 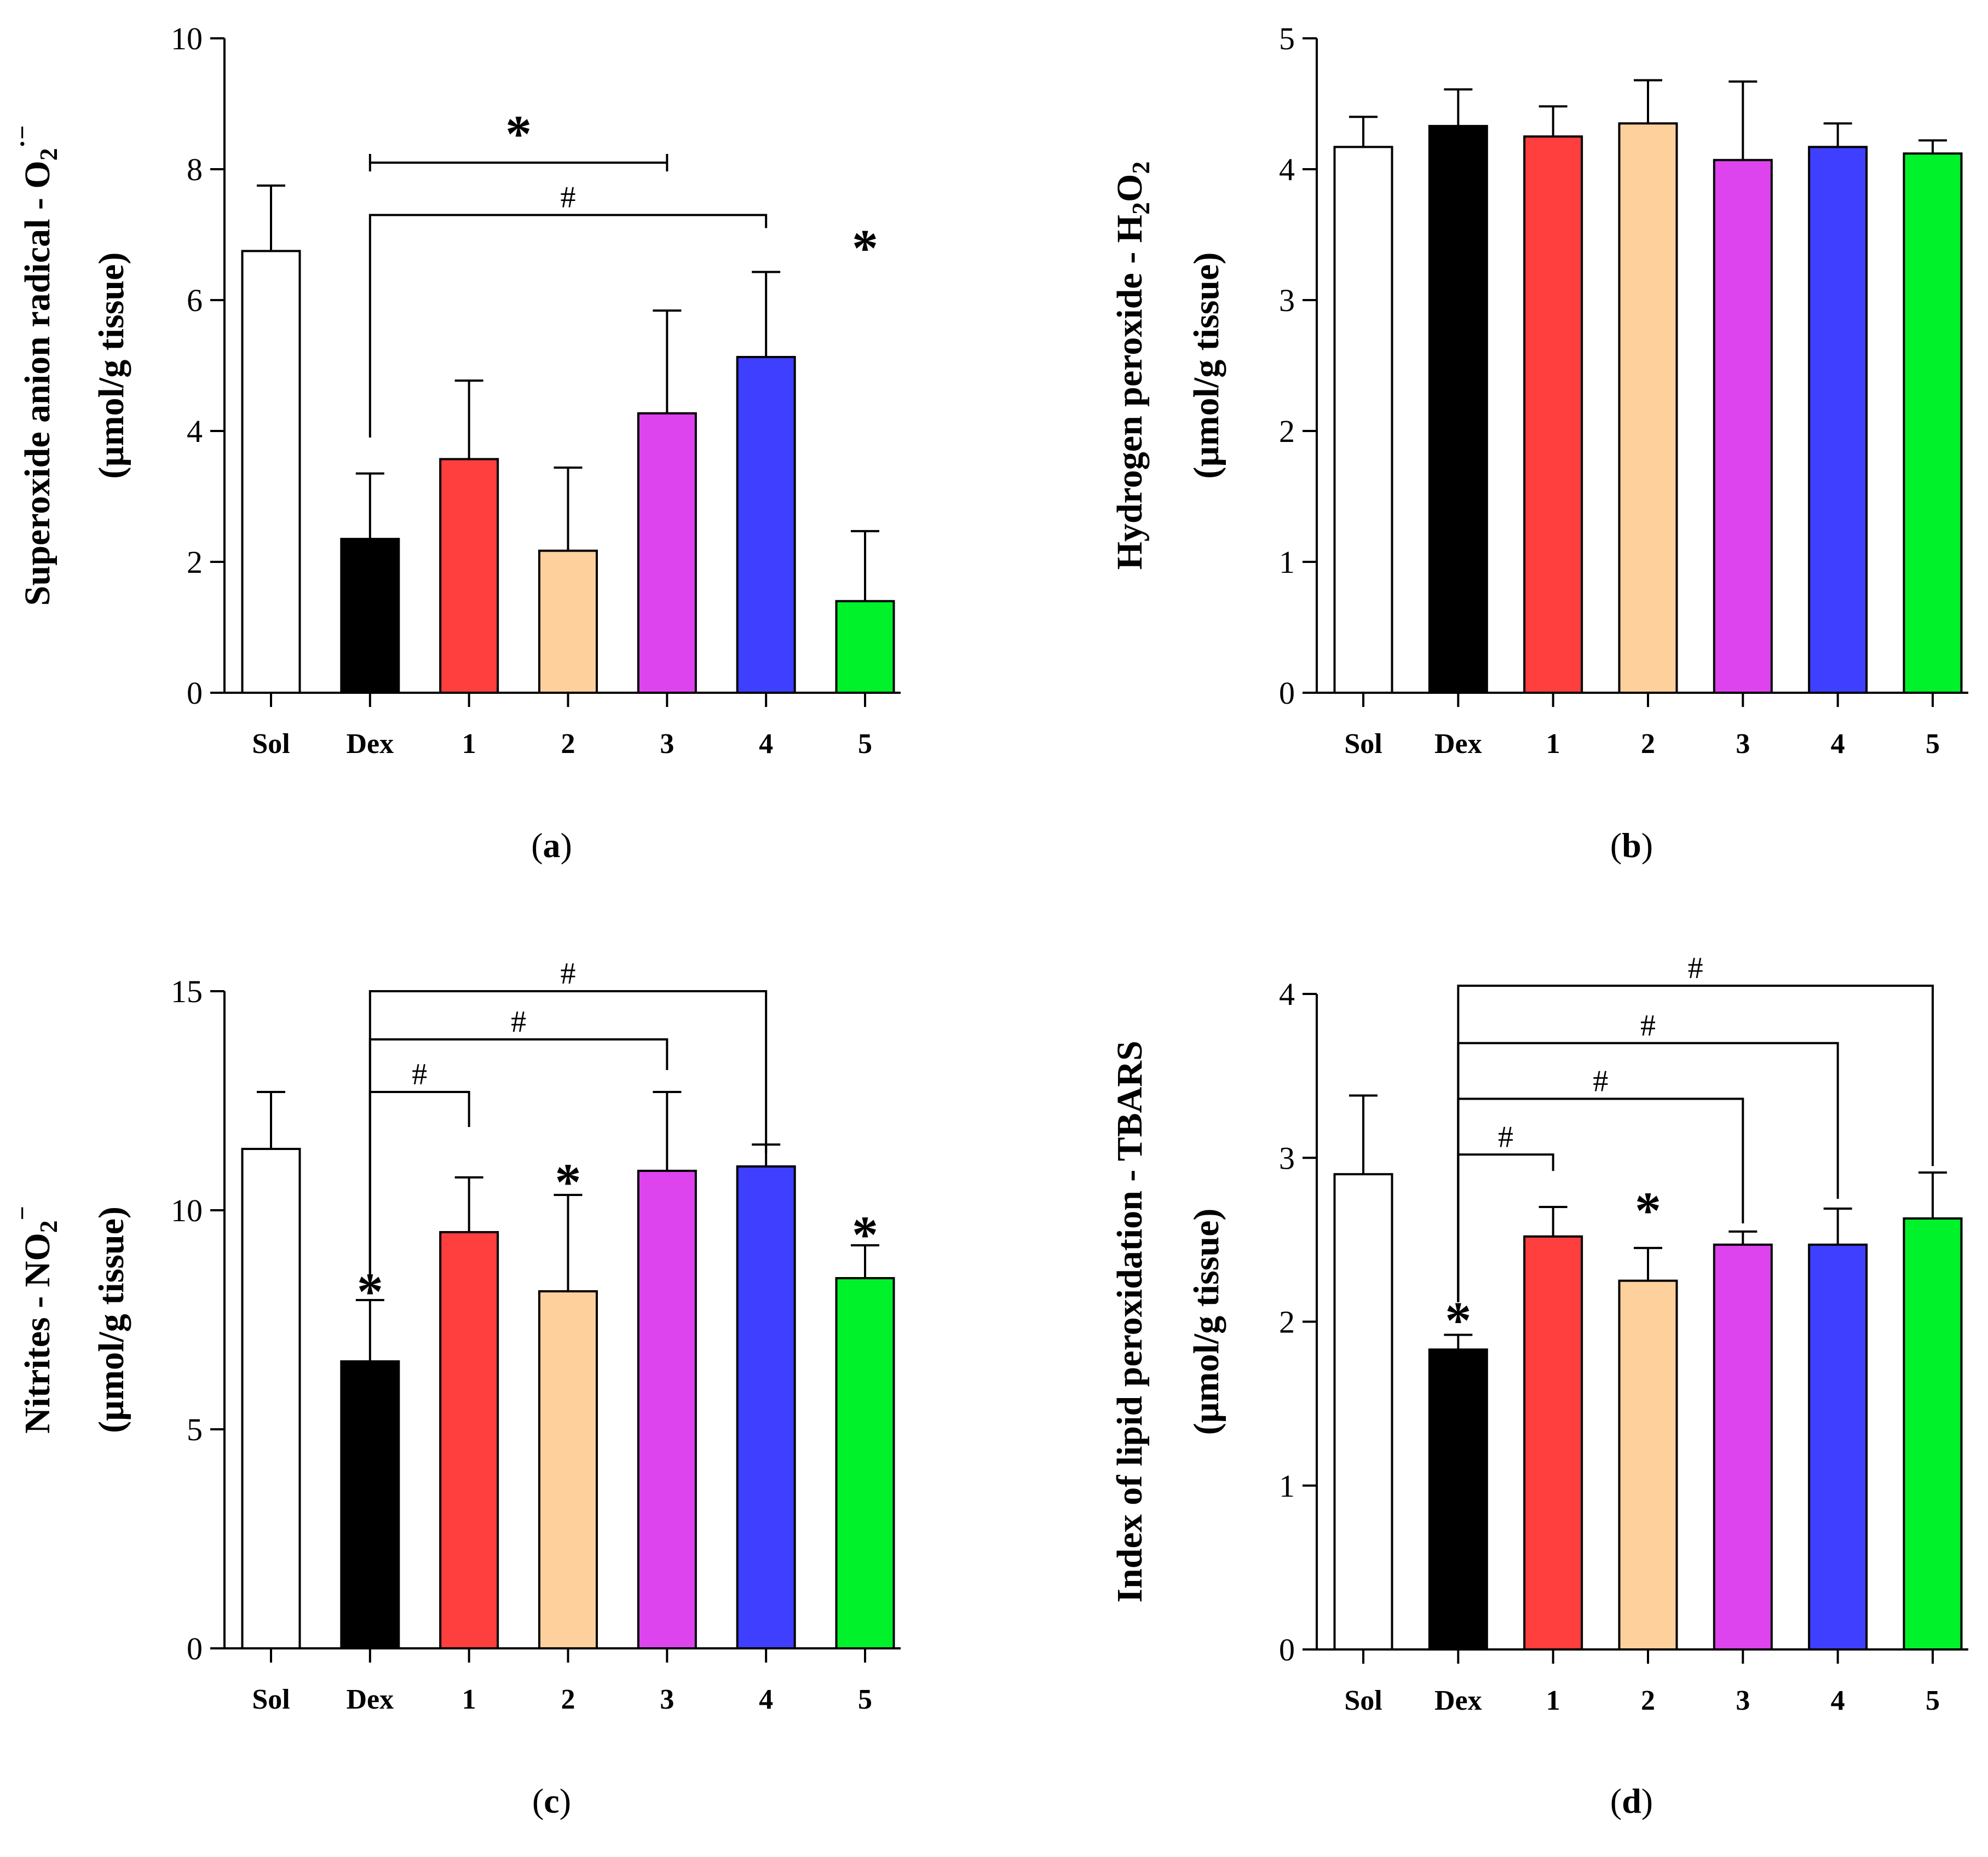 I want to click on panel-label-letter: d, so click(x=1632, y=1800).